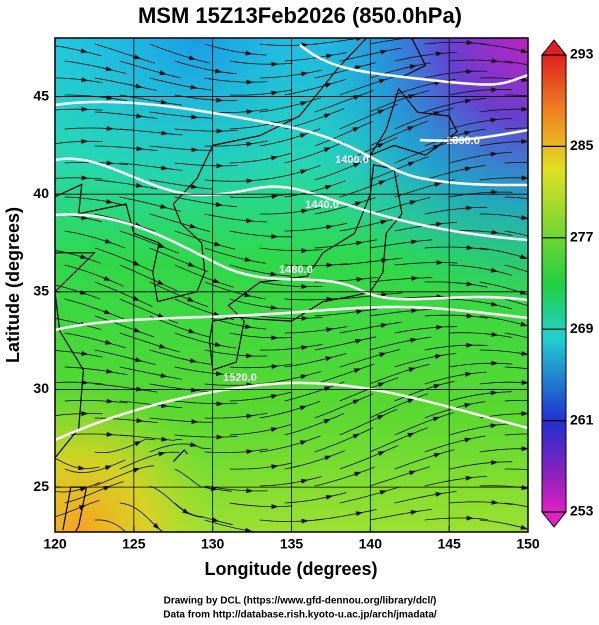 The width and height of the screenshot is (599, 625). Describe the element at coordinates (55, 544) in the screenshot. I see `x-tick-label: 120` at that location.